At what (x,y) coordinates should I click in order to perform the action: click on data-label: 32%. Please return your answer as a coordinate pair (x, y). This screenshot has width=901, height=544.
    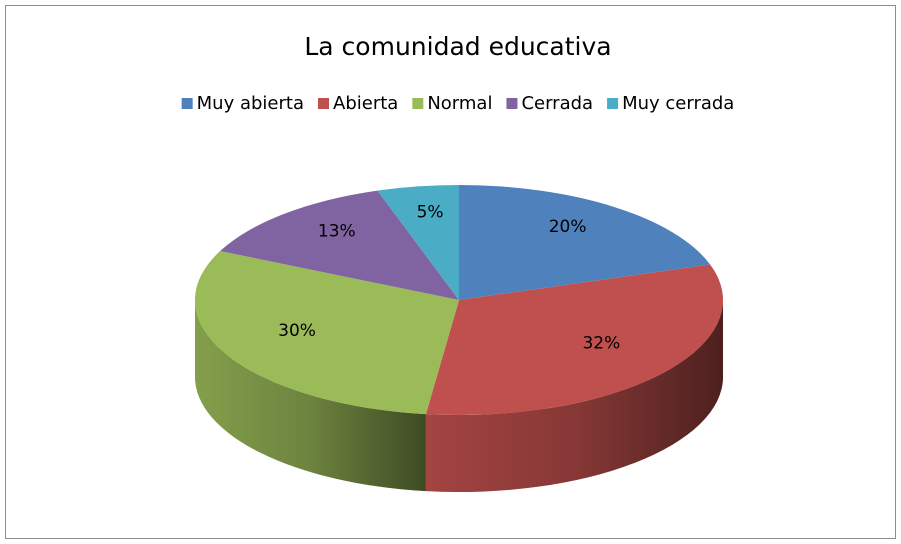
    Looking at the image, I should click on (601, 343).